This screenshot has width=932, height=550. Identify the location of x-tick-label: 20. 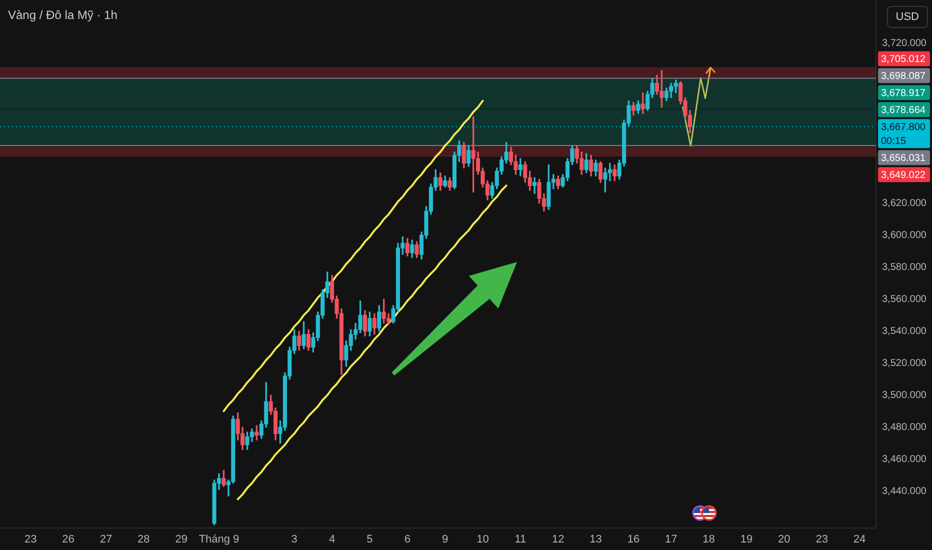
(784, 540).